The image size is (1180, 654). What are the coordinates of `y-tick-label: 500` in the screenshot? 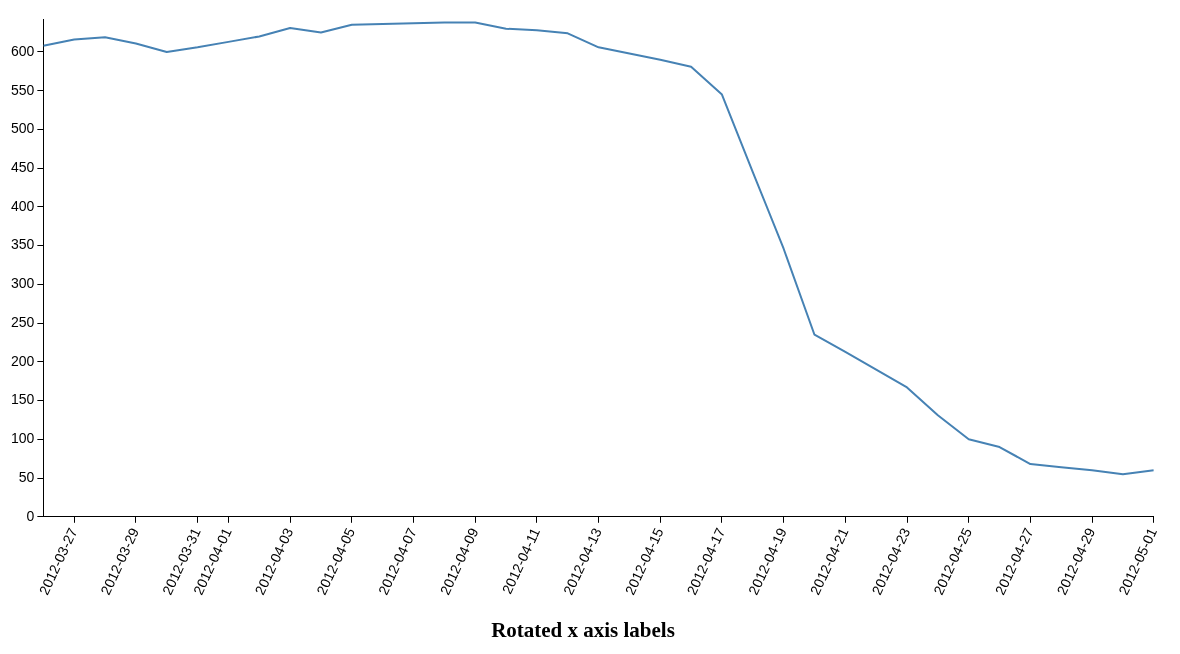 It's located at (23, 128).